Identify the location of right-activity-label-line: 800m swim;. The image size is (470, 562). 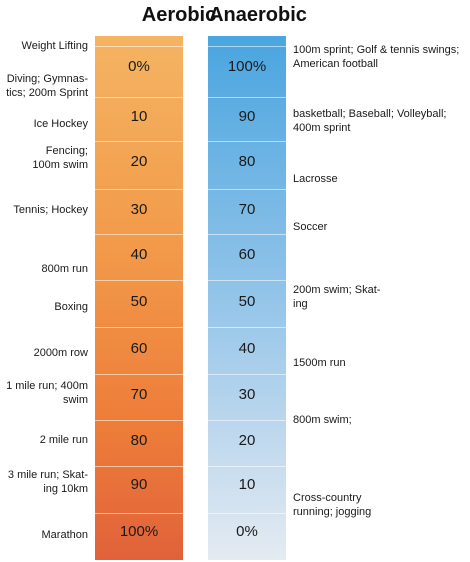
(322, 420).